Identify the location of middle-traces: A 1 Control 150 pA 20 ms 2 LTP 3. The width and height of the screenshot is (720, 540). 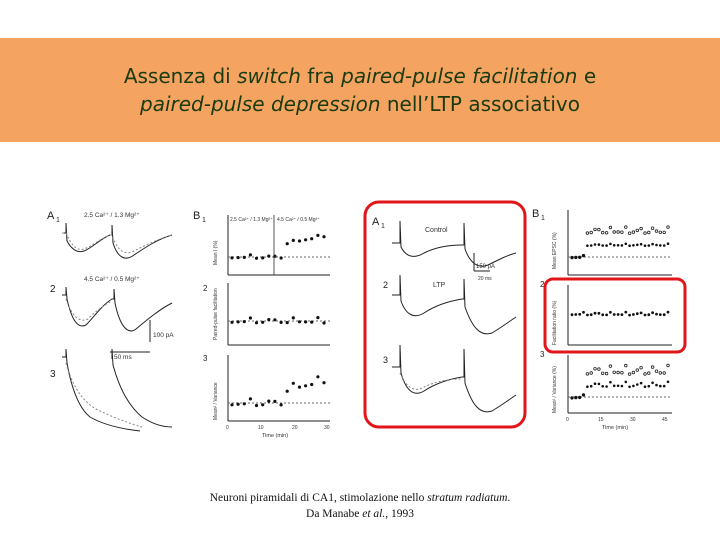
(444, 314).